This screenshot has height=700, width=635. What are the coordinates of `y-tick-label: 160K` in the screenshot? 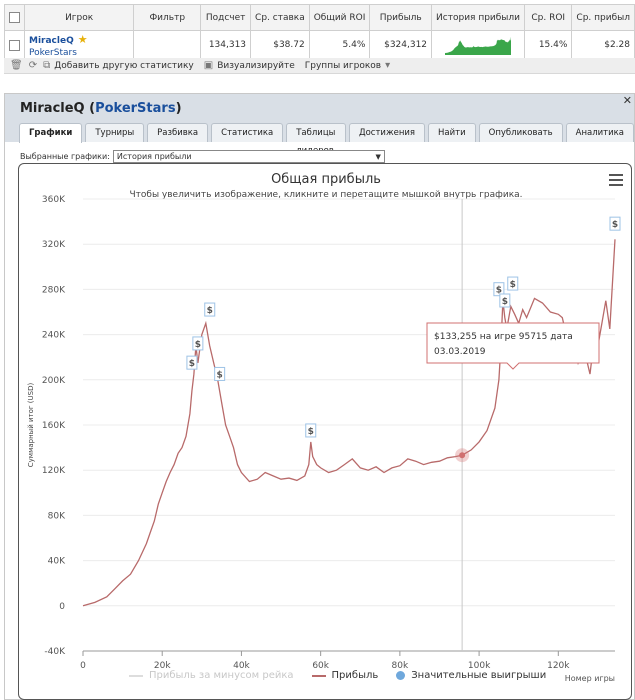 It's located at (54, 426).